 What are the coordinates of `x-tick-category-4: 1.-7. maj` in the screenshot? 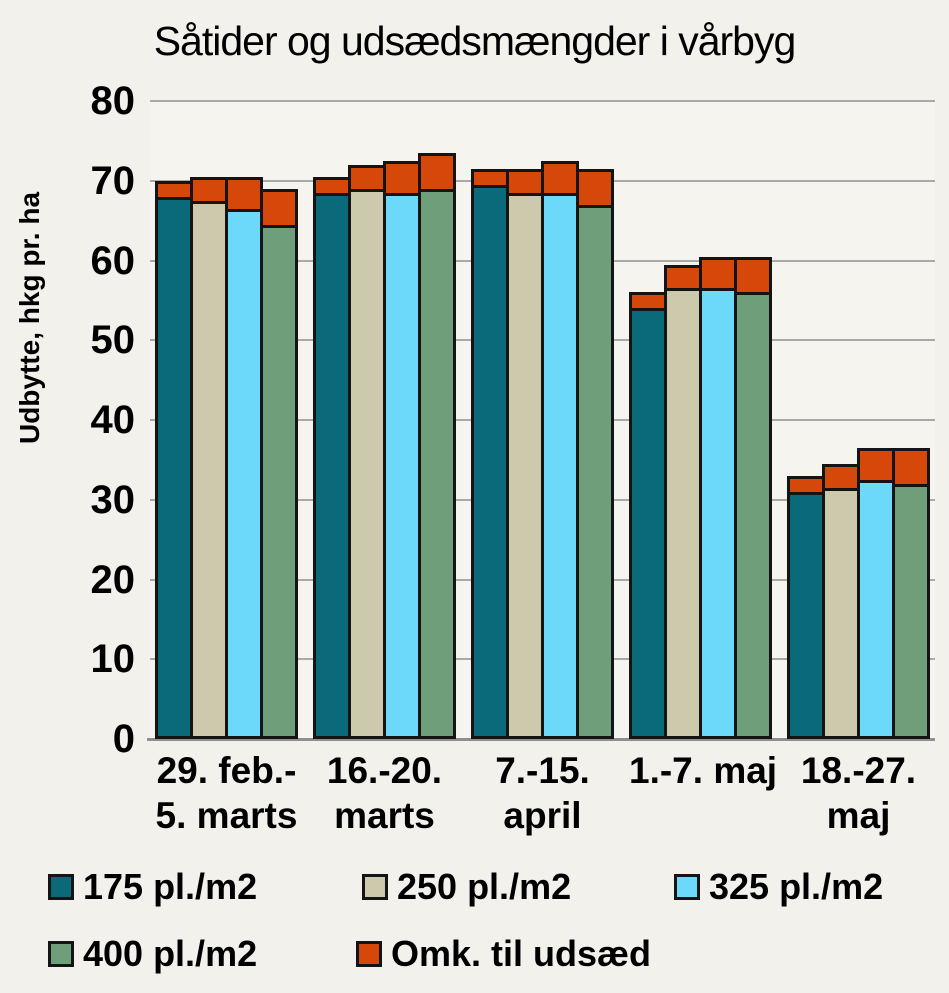 It's located at (703, 793).